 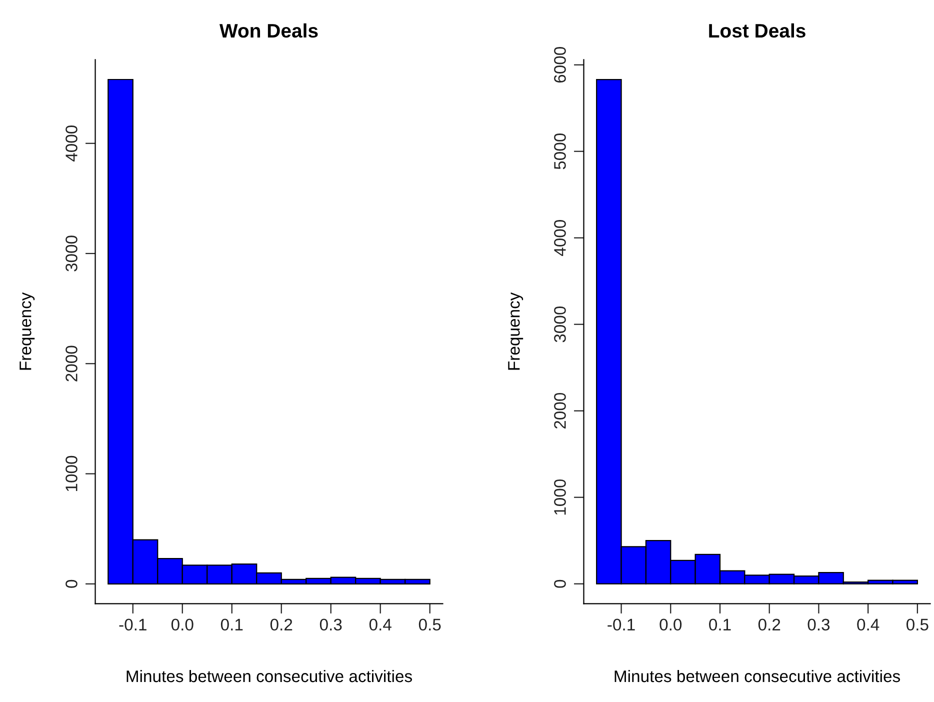 I want to click on y-tick-label: 5000, so click(x=560, y=151).